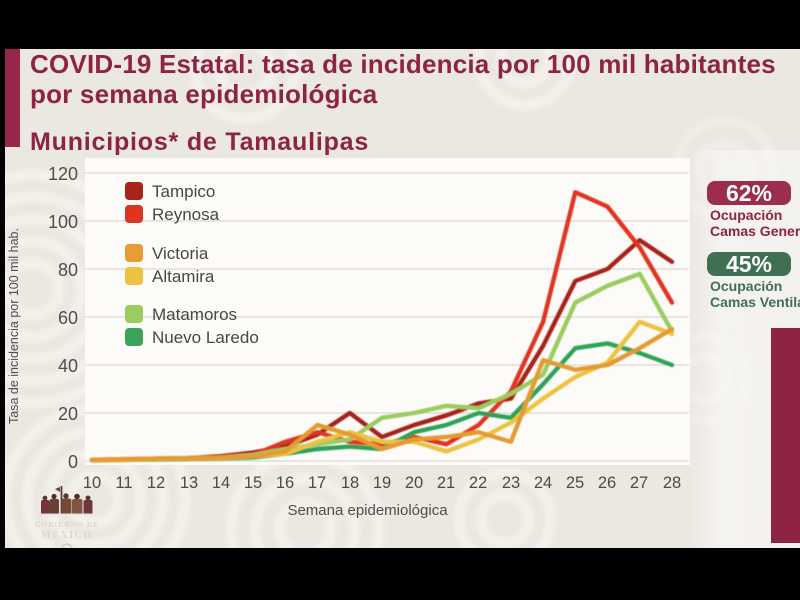 This screenshot has height=600, width=800. Describe the element at coordinates (67, 524) in the screenshot. I see `svg-text: GOBIERNO DE` at that location.